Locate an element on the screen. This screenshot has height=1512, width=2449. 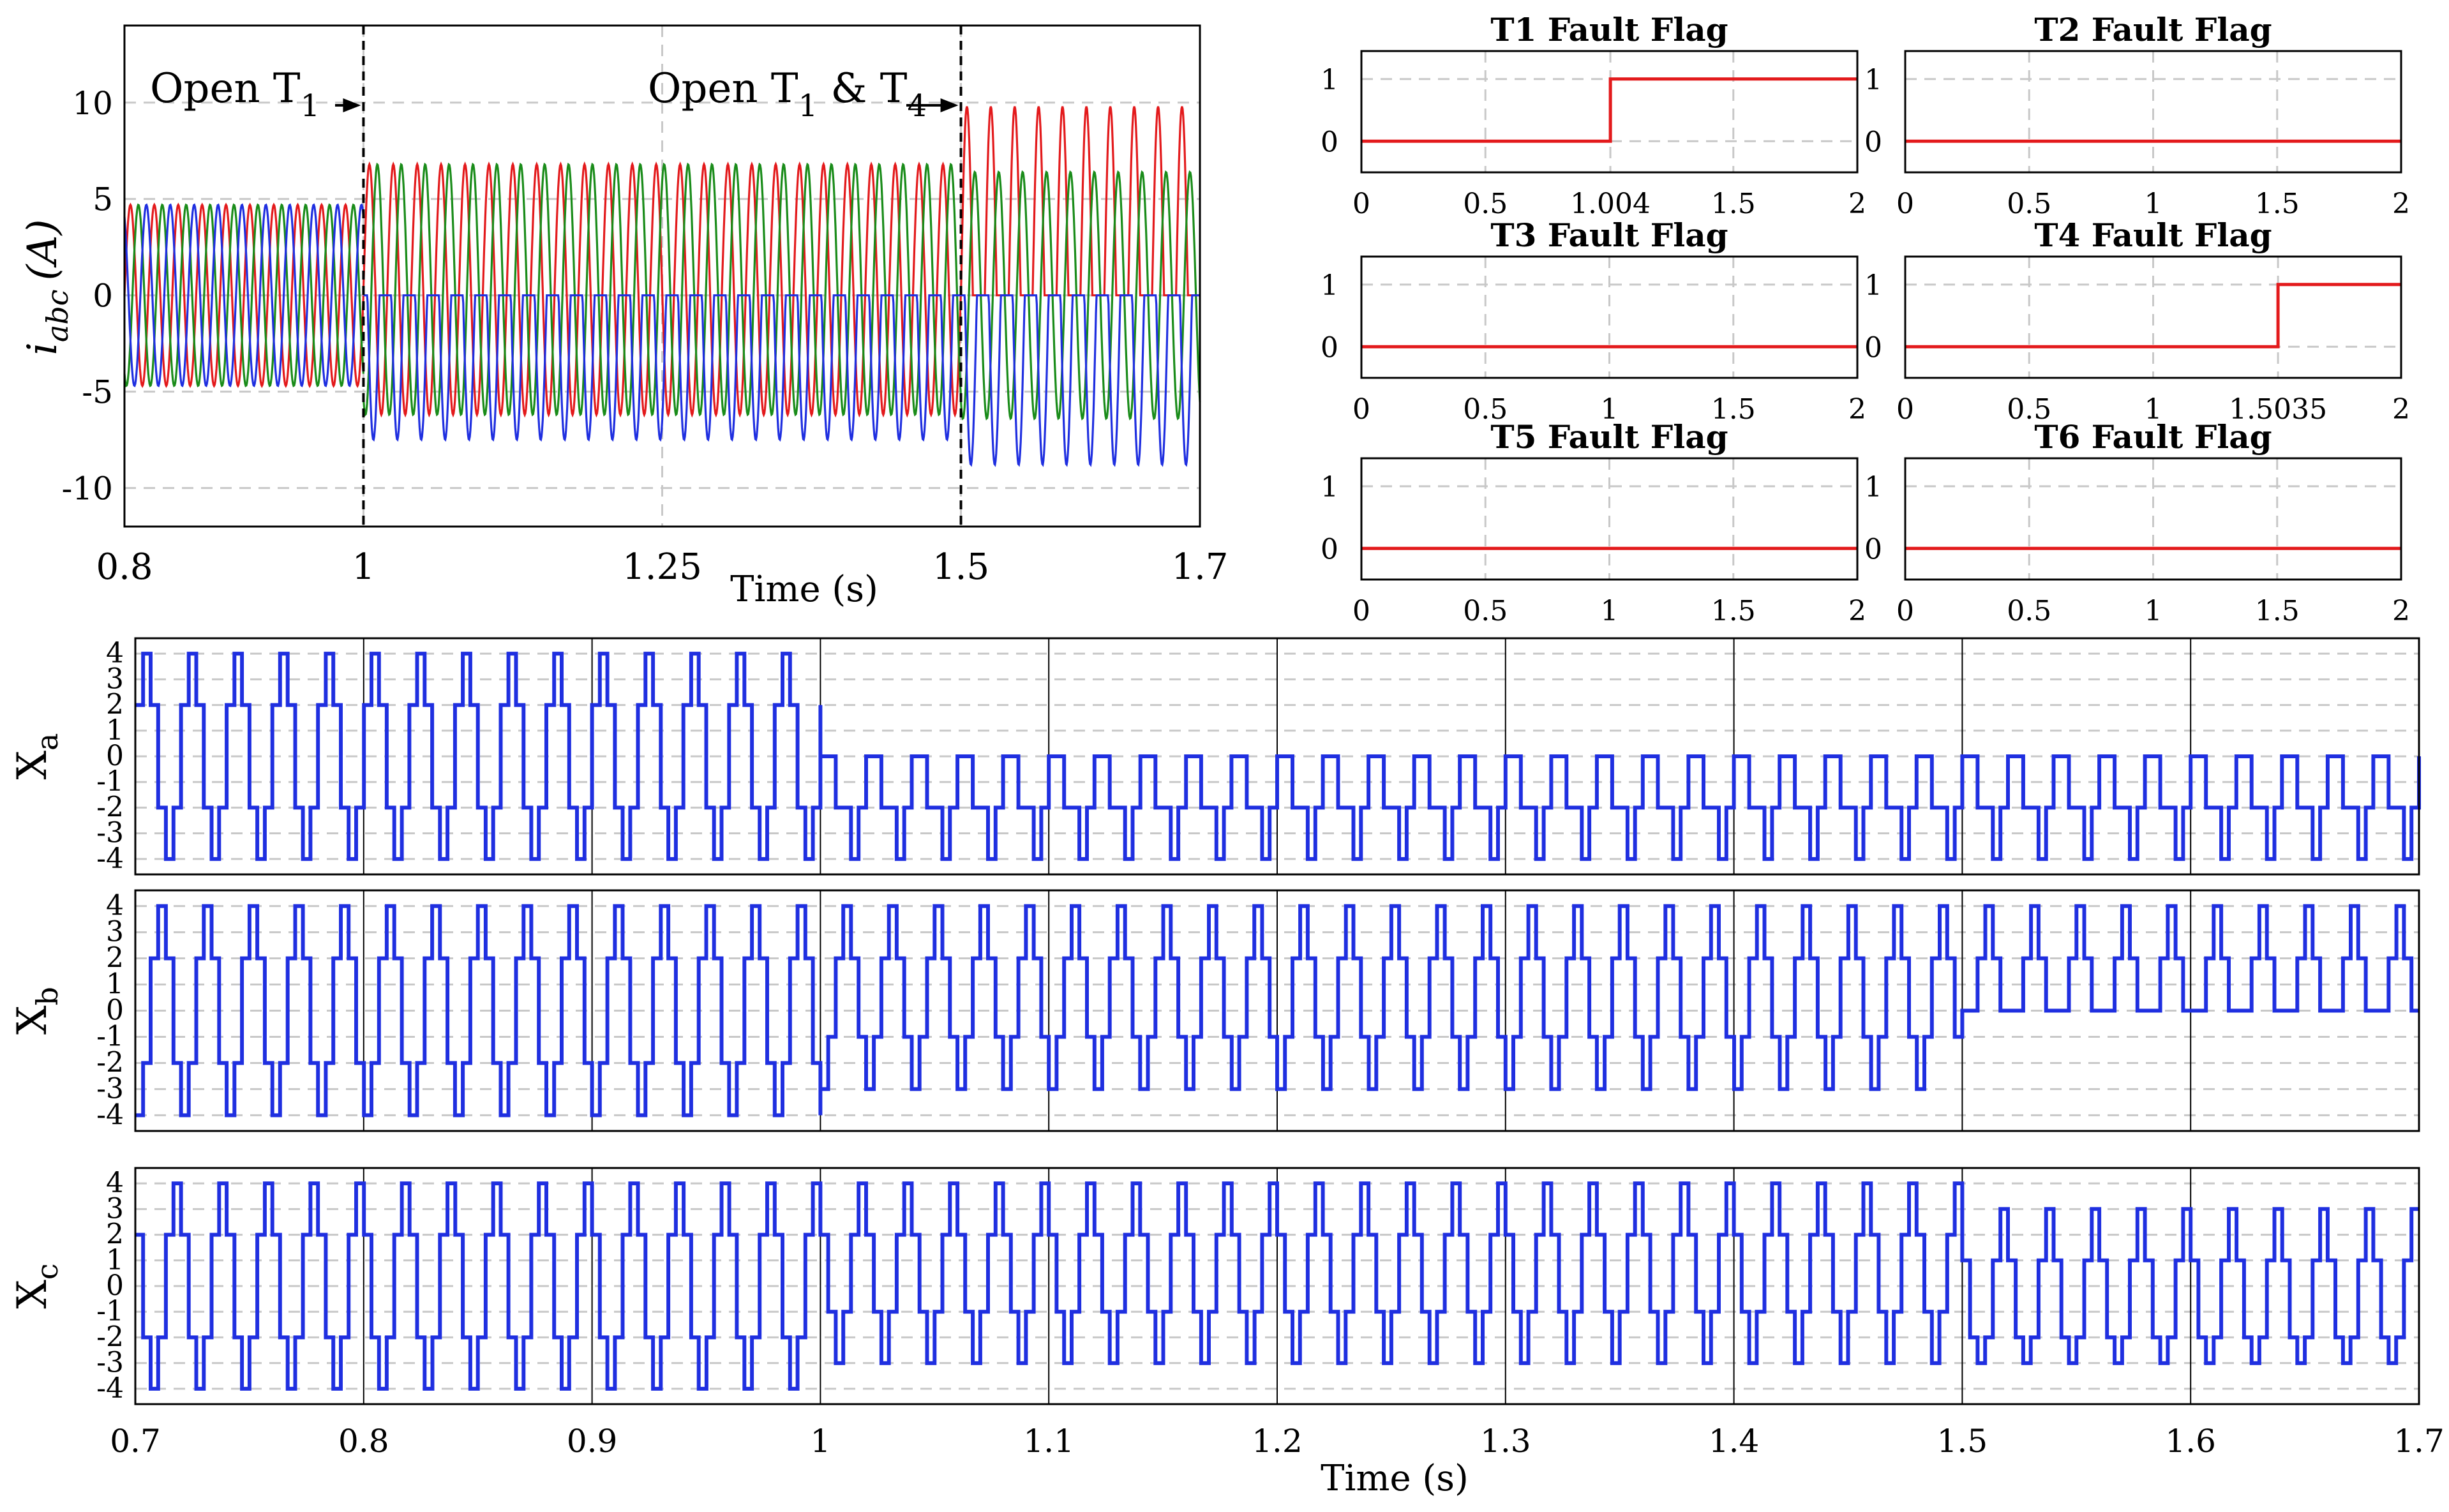
state-waveform-Xc is located at coordinates (1277, 1286).